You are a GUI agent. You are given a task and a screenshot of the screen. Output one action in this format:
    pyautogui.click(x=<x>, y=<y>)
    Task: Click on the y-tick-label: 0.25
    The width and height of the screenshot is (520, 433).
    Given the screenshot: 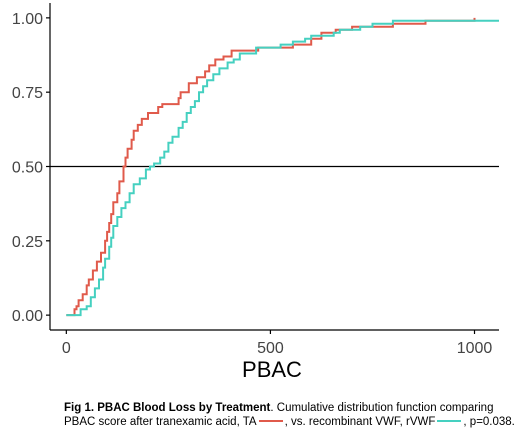 What is the action you would take?
    pyautogui.click(x=27, y=242)
    